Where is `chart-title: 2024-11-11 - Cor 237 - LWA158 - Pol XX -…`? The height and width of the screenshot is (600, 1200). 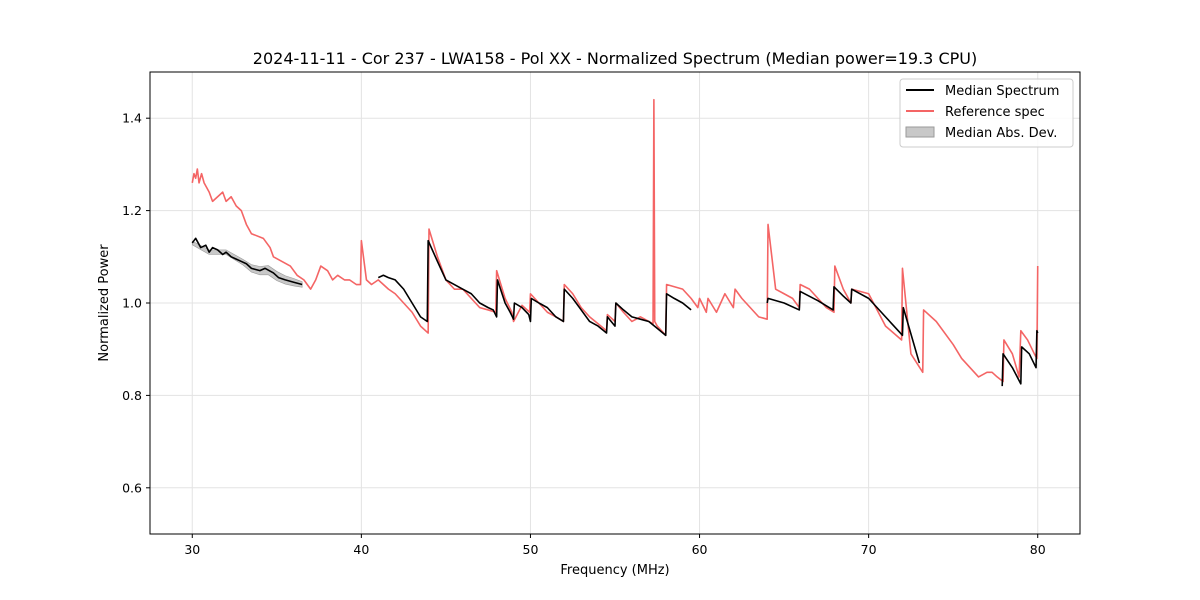
chart-title: 2024-11-11 - Cor 237 - LWA158 - Pol XX -… is located at coordinates (615, 58).